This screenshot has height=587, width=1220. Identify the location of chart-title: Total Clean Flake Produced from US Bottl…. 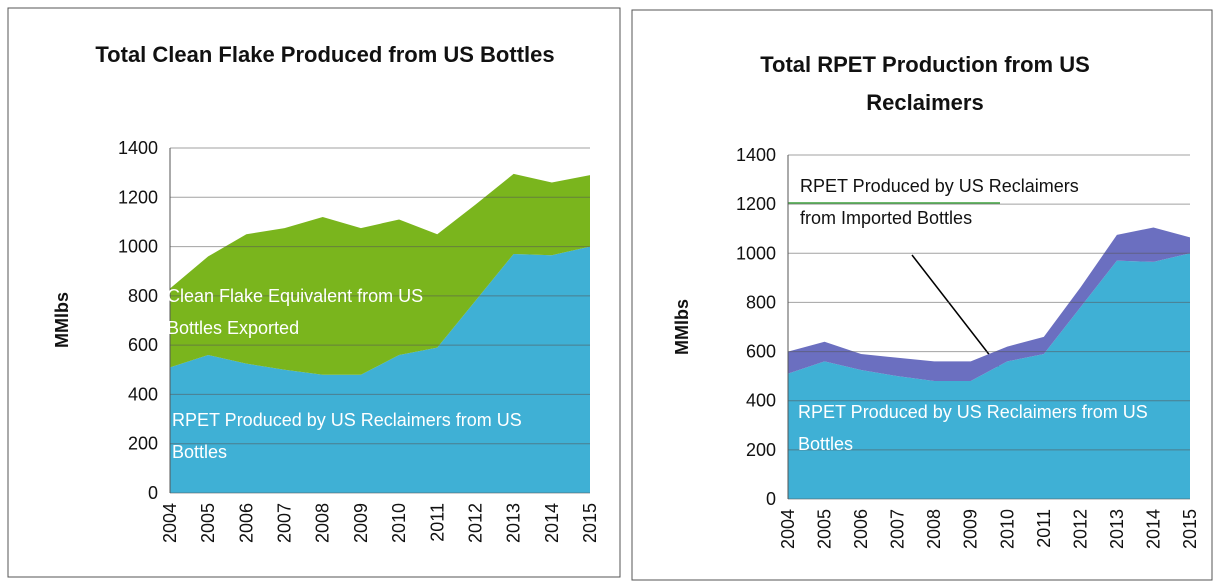
(325, 54).